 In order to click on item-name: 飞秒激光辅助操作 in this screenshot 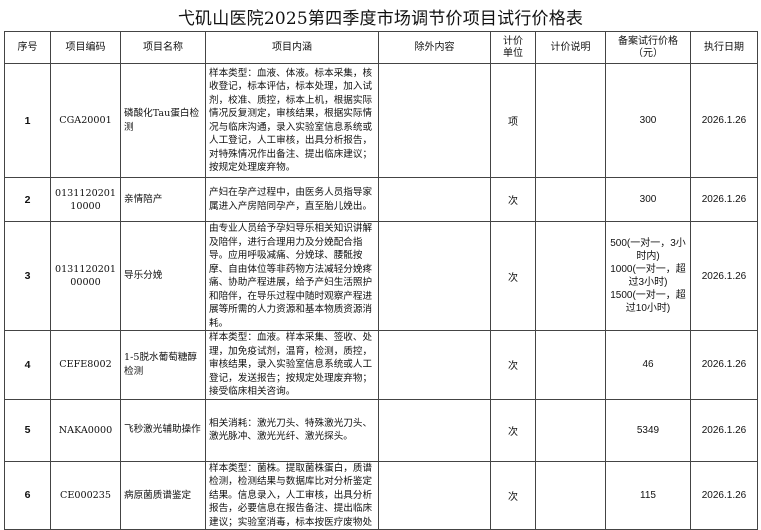, I will do `click(163, 430)`.